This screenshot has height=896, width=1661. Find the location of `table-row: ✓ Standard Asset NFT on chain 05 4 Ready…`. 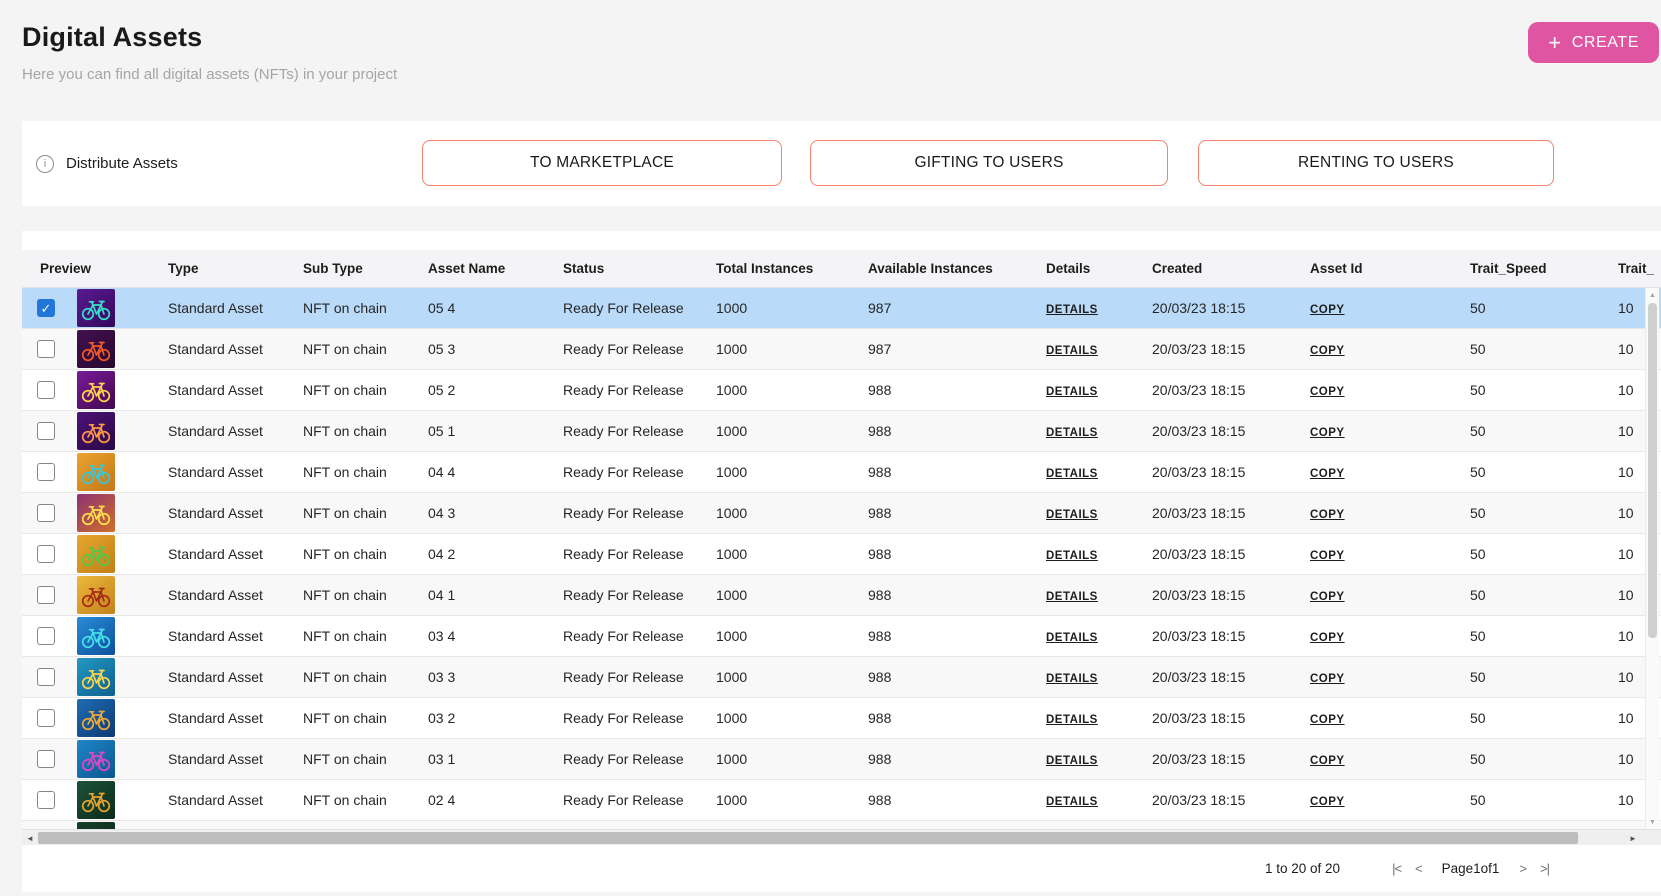

table-row: ✓ Standard Asset NFT on chain 05 4 Ready… is located at coordinates (841, 308).